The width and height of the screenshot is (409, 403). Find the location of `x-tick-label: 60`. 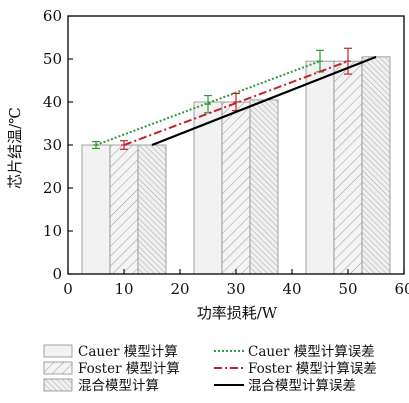

x-tick-label: 60 is located at coordinates (401, 289).